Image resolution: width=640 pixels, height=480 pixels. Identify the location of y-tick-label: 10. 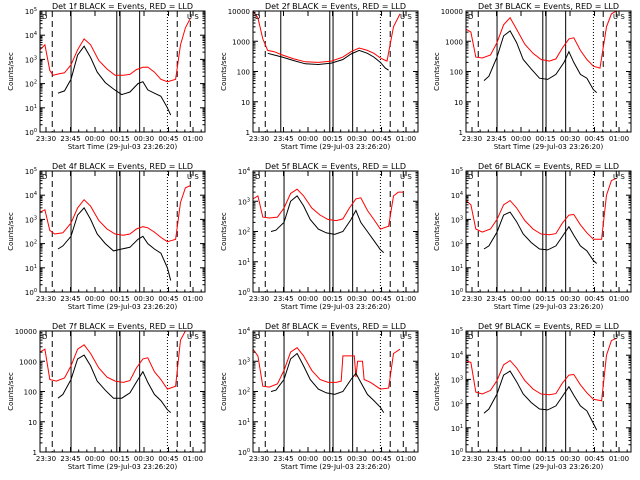
(32, 423).